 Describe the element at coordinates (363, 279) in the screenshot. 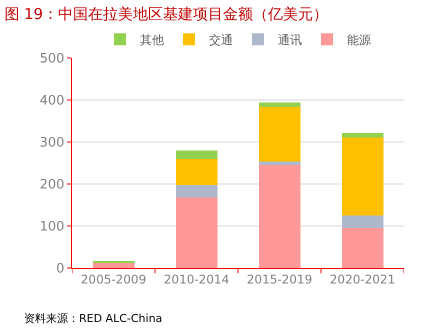

I see `x-tick-label: 2020-2021` at that location.